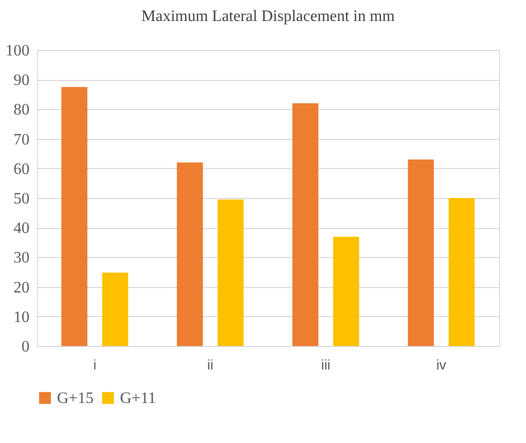 The height and width of the screenshot is (443, 526). I want to click on y-tick-label: 70, so click(22, 139).